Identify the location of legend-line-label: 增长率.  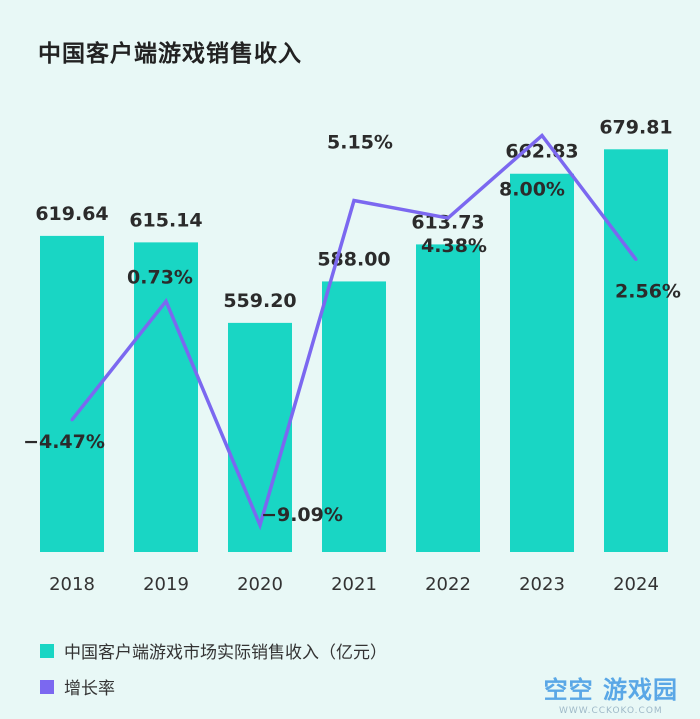
(89, 689).